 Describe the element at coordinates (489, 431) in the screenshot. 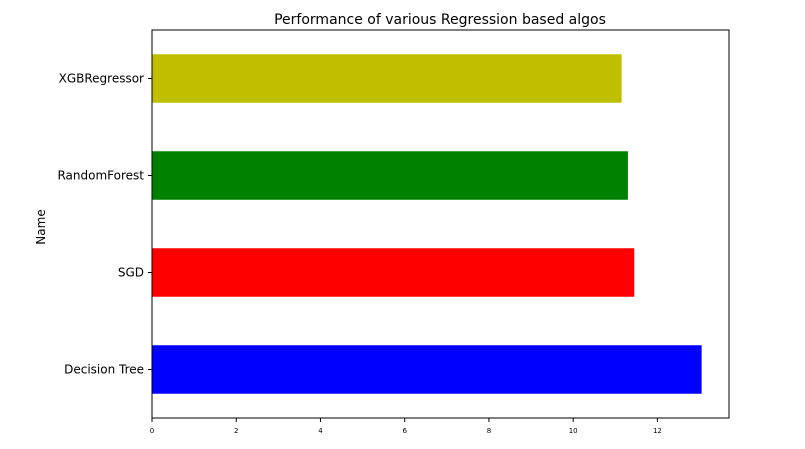

I see `x-tick-label: 8` at that location.